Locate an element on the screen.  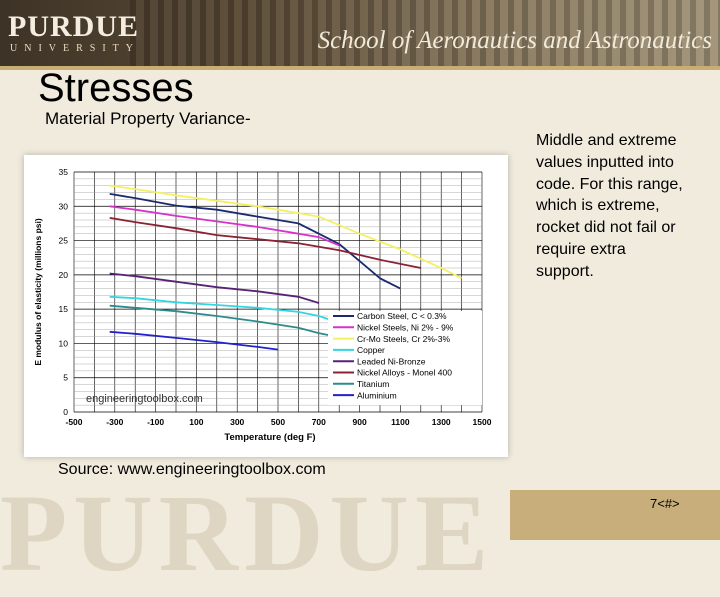
legend-label-2: Cr-Mo Steels, Cr 2%-3% is located at coordinates (403, 339).